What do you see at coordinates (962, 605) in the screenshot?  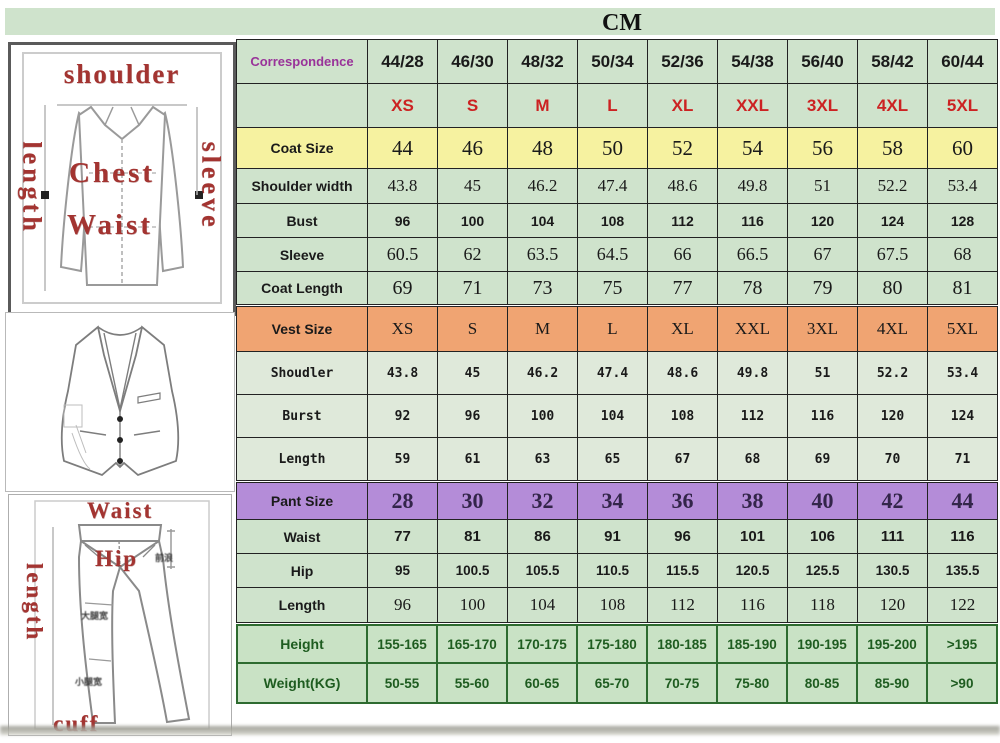 I see `table-cell: 122` at bounding box center [962, 605].